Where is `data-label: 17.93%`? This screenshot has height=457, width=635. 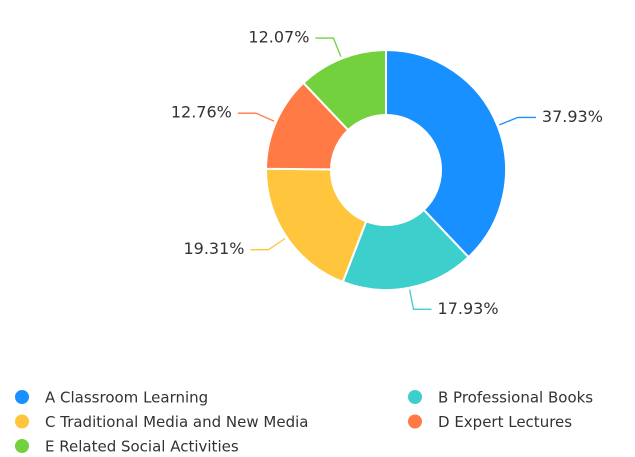 data-label: 17.93% is located at coordinates (468, 308).